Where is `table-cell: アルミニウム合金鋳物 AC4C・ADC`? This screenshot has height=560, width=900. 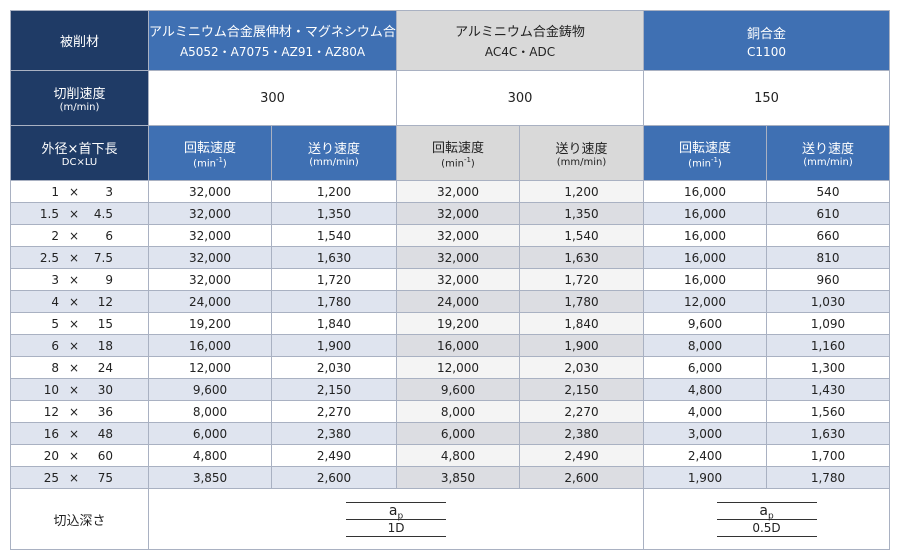 table-cell: アルミニウム合金鋳物 AC4C・ADC is located at coordinates (520, 40).